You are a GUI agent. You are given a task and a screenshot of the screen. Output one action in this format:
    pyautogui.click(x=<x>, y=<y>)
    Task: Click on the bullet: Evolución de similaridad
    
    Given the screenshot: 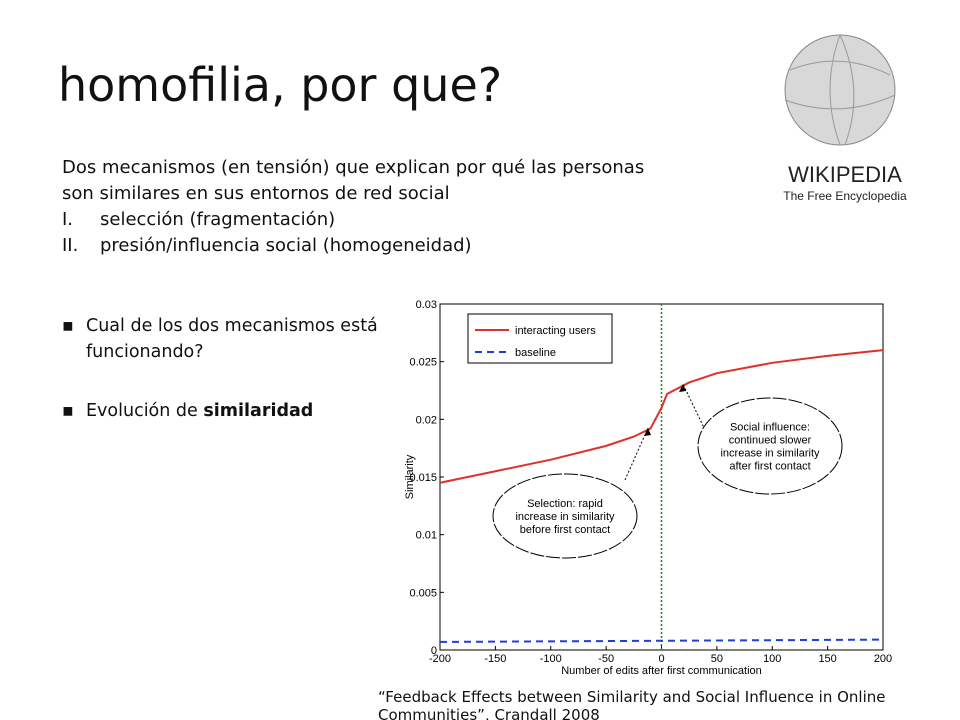 What is the action you would take?
    pyautogui.click(x=229, y=411)
    